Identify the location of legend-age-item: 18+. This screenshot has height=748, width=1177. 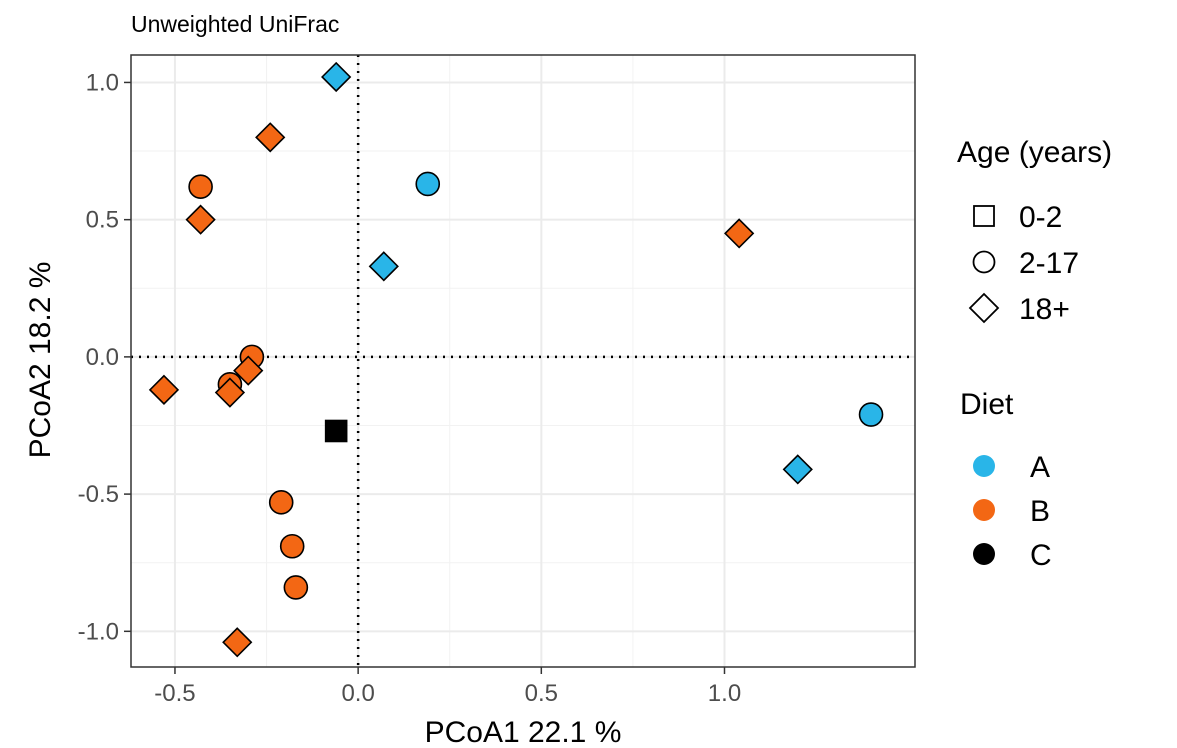
(1019, 309).